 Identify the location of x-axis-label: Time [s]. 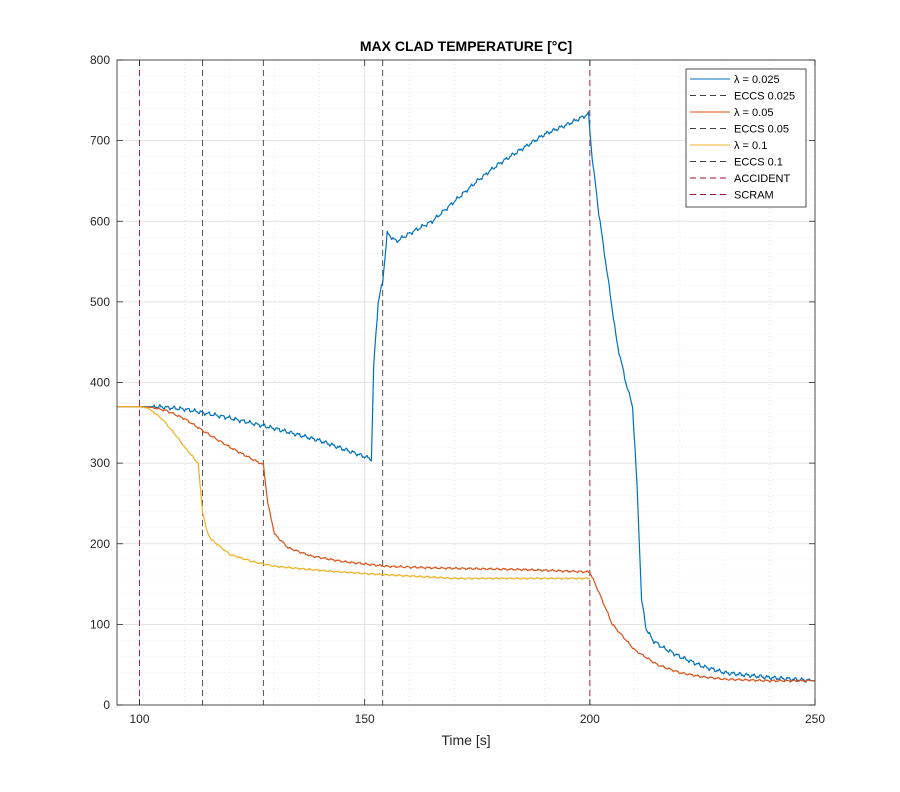
(465, 740).